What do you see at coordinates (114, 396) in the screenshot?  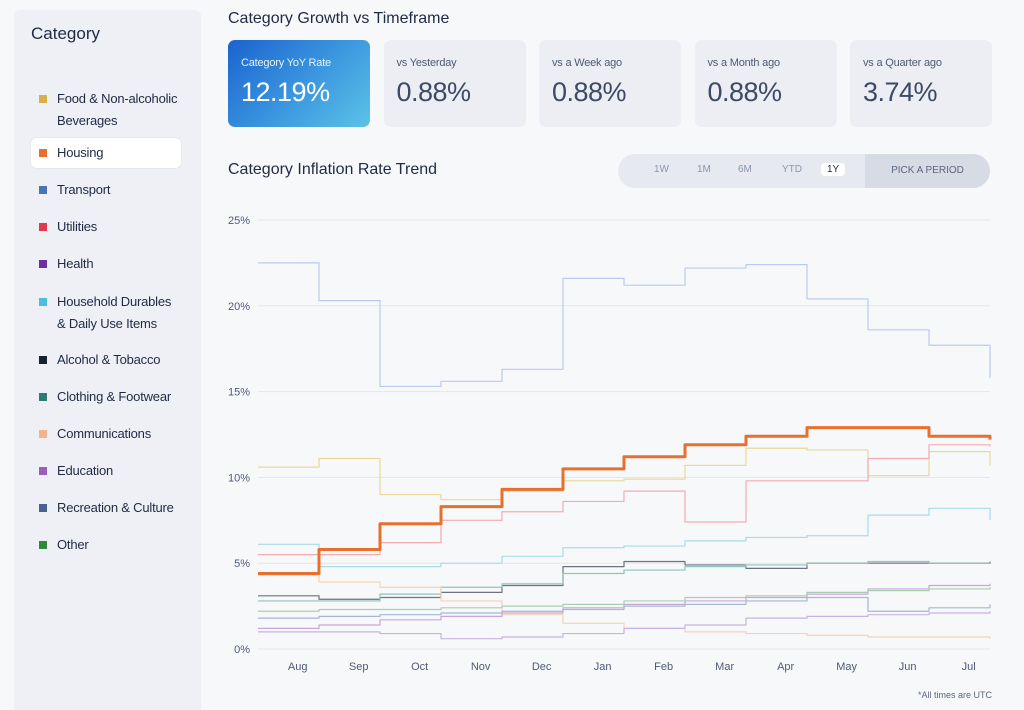 I see `category-label: Clothing & Footwear` at bounding box center [114, 396].